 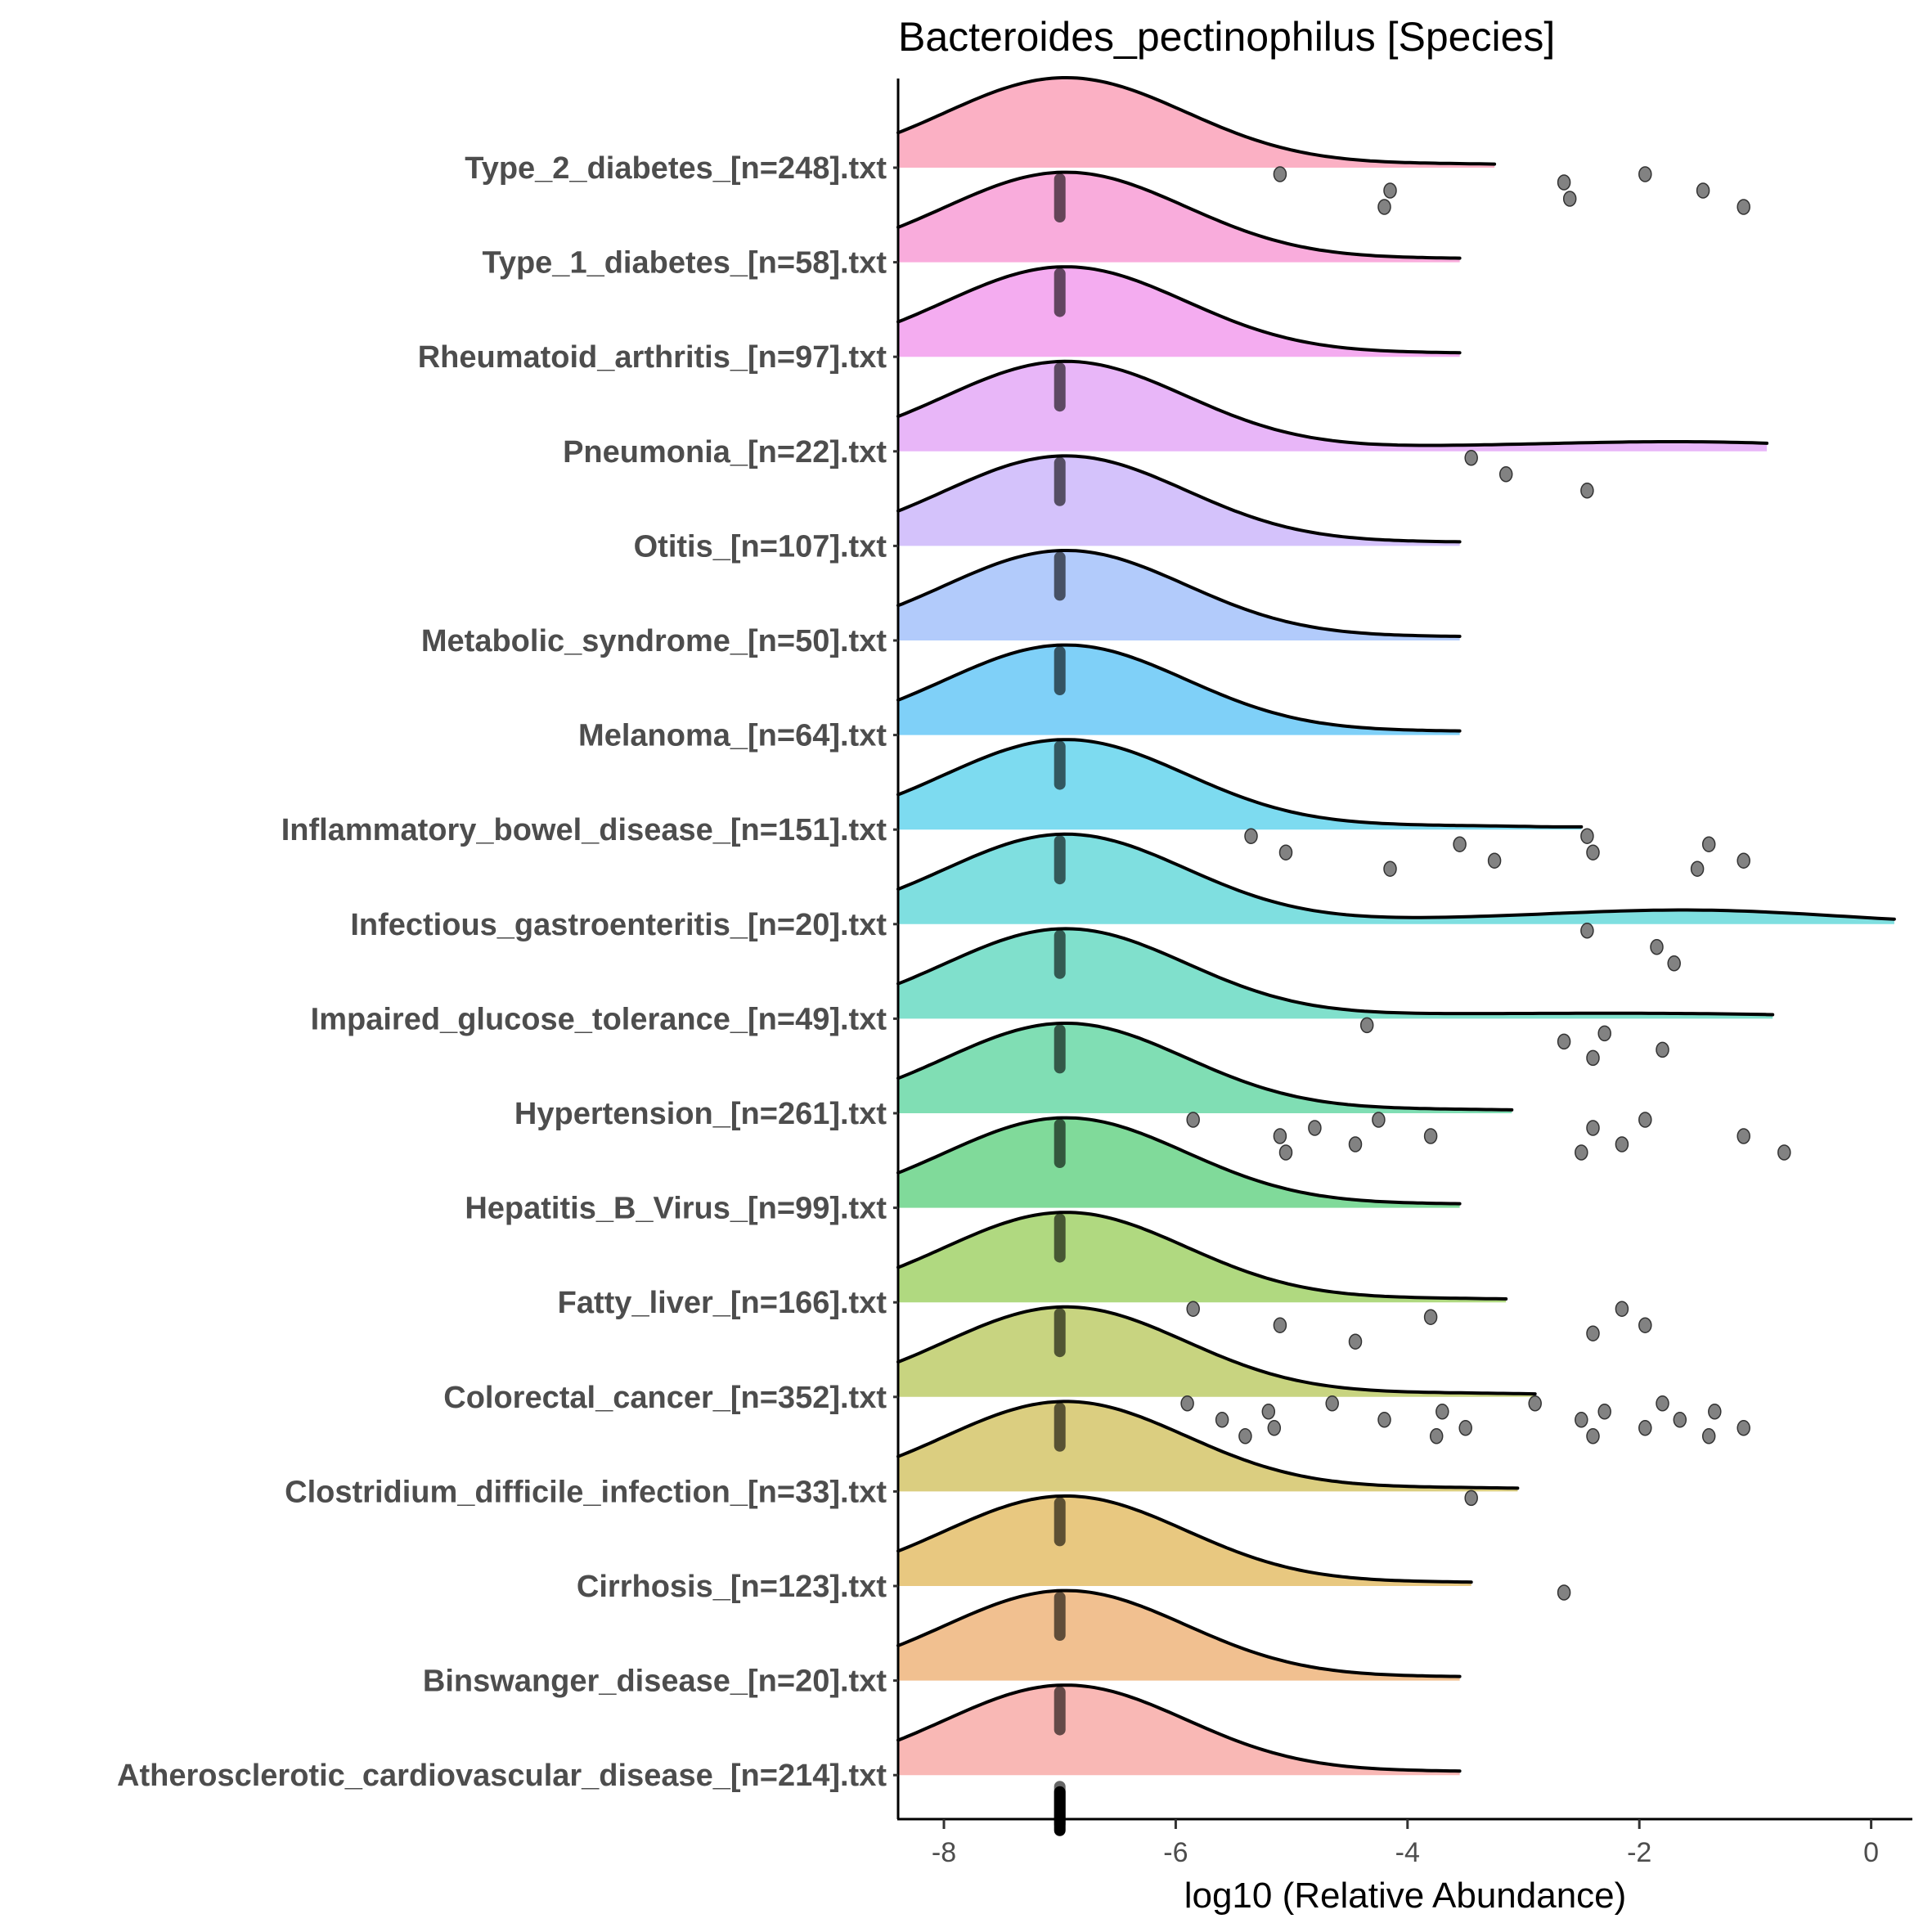 What do you see at coordinates (1227, 37) in the screenshot?
I see `chart-title: Bacteroides_pectinophilus [Species]` at bounding box center [1227, 37].